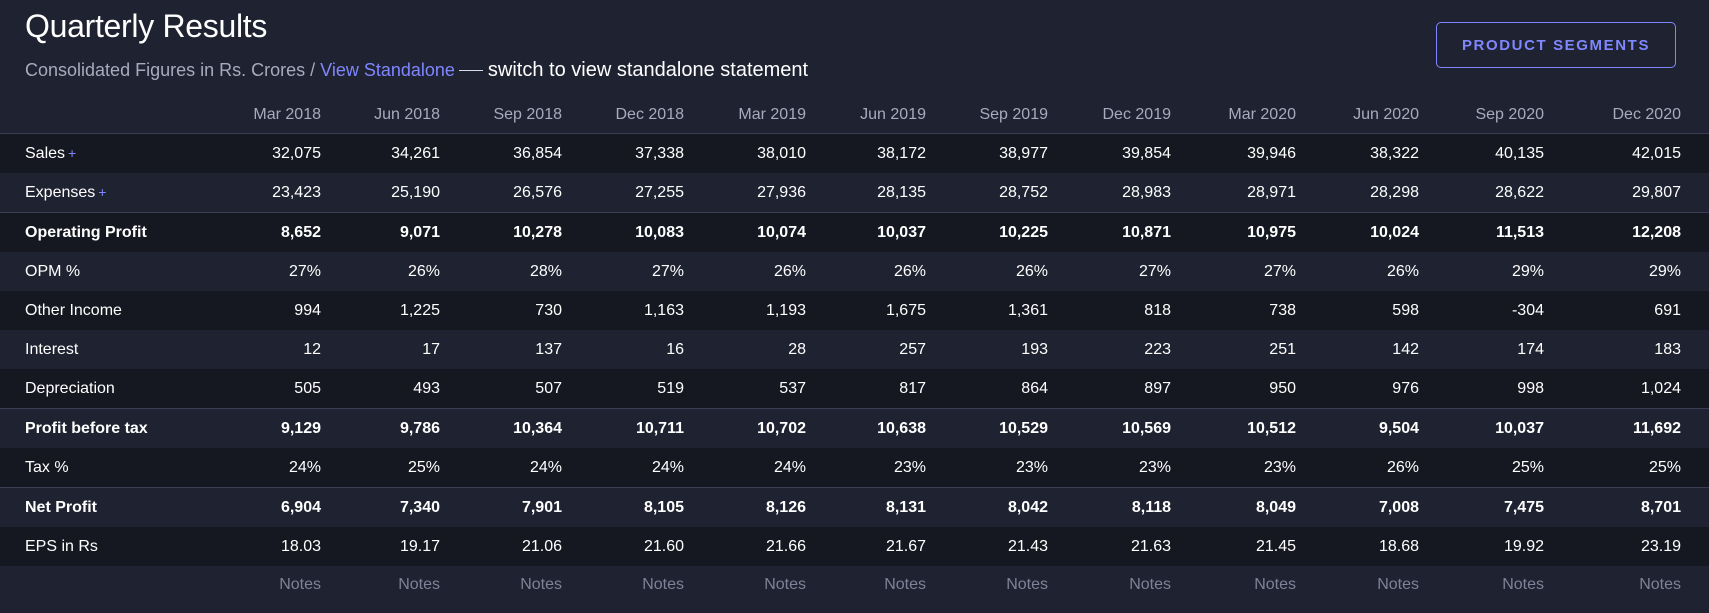 Image resolution: width=1709 pixels, height=613 pixels. I want to click on value-cell: 21.45, so click(1275, 546).